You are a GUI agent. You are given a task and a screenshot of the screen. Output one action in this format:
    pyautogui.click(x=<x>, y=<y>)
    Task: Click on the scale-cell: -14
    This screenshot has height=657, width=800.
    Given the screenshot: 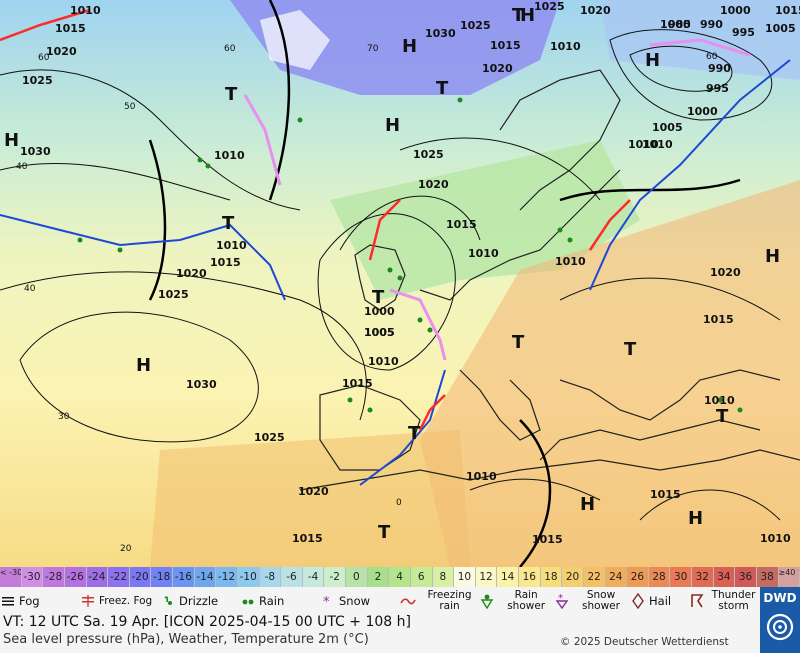 What is the action you would take?
    pyautogui.click(x=206, y=577)
    